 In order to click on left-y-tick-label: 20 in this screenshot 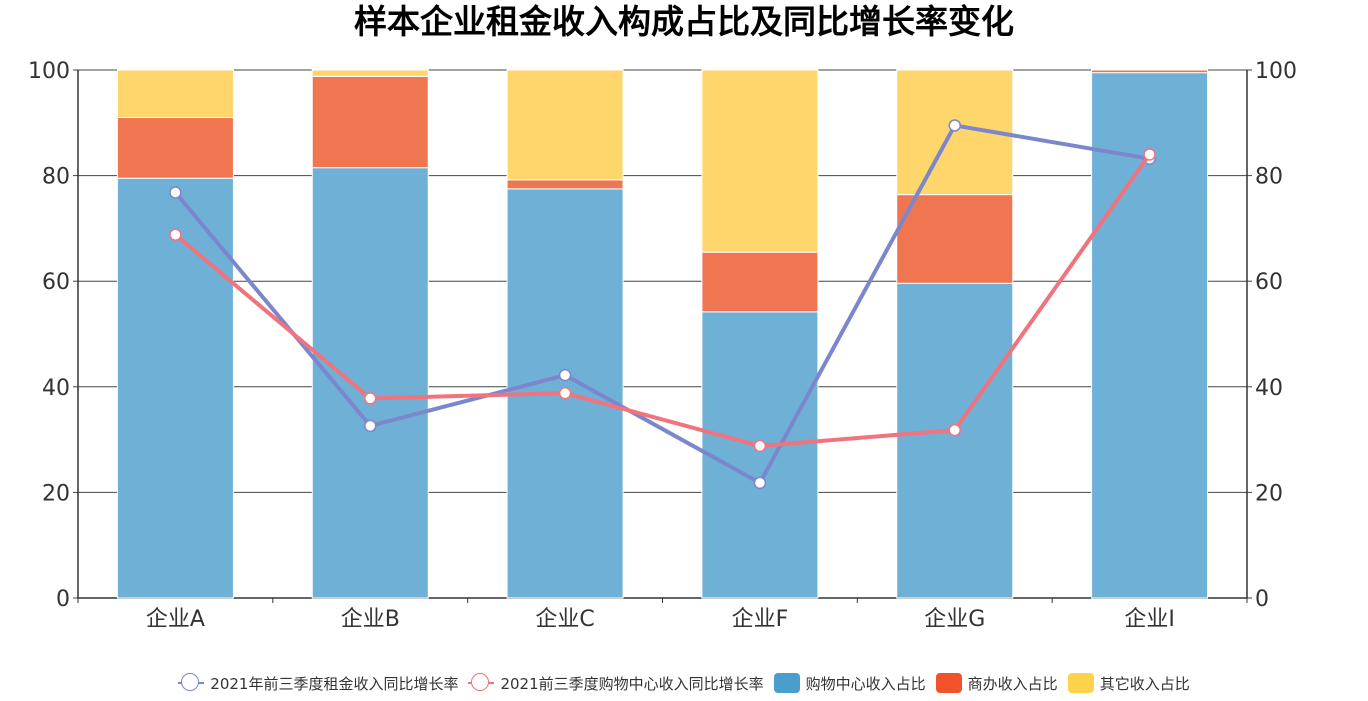, I will do `click(56, 493)`.